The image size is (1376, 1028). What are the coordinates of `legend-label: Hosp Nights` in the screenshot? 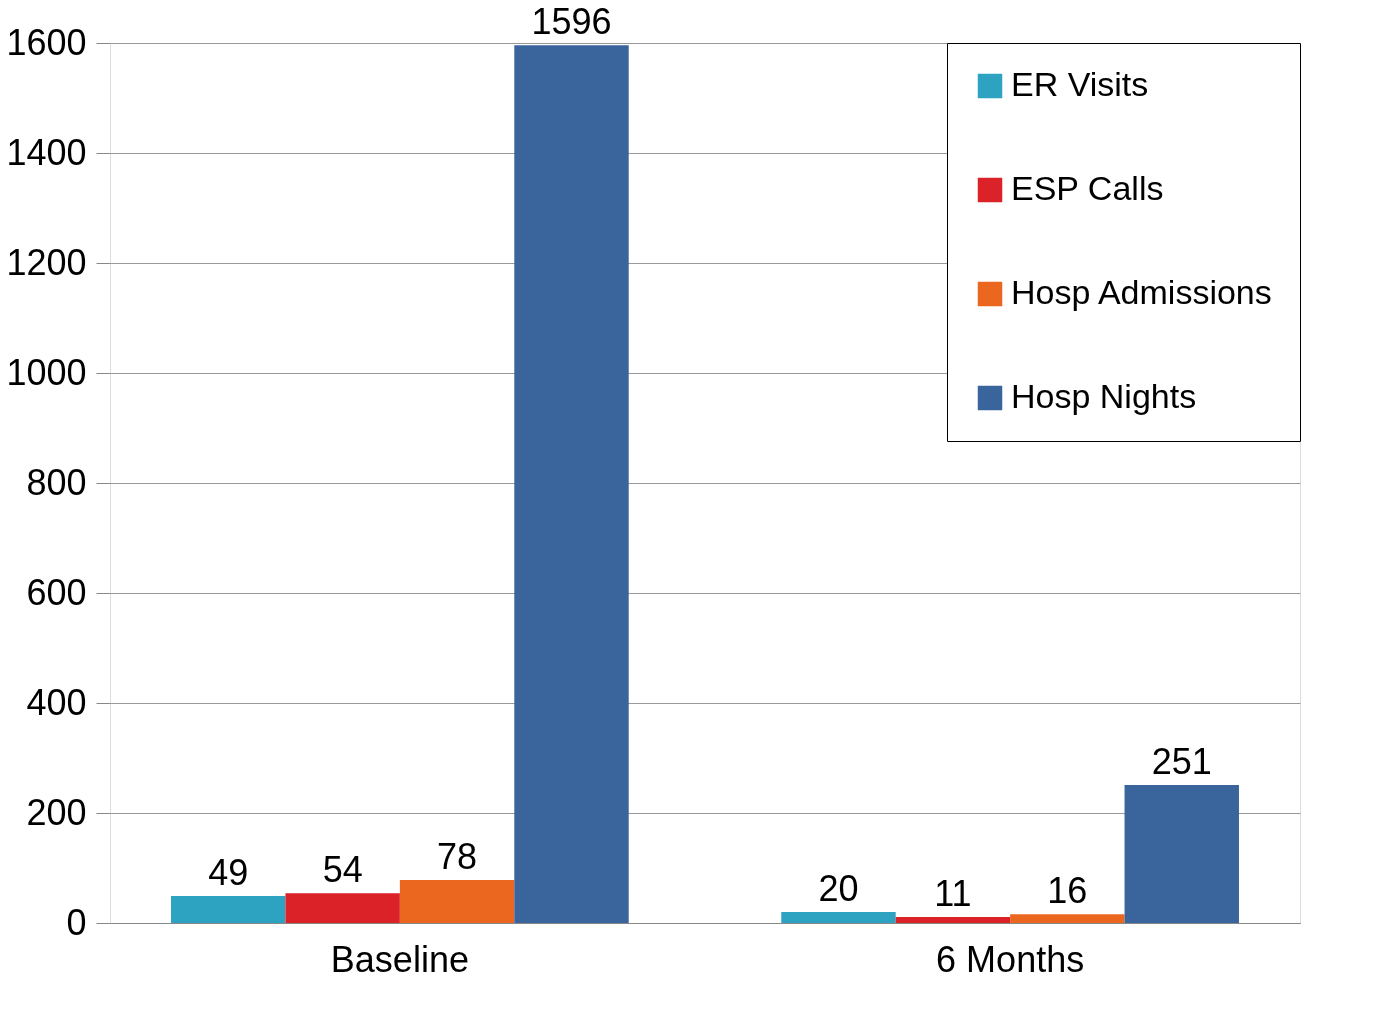 It's located at (1104, 396).